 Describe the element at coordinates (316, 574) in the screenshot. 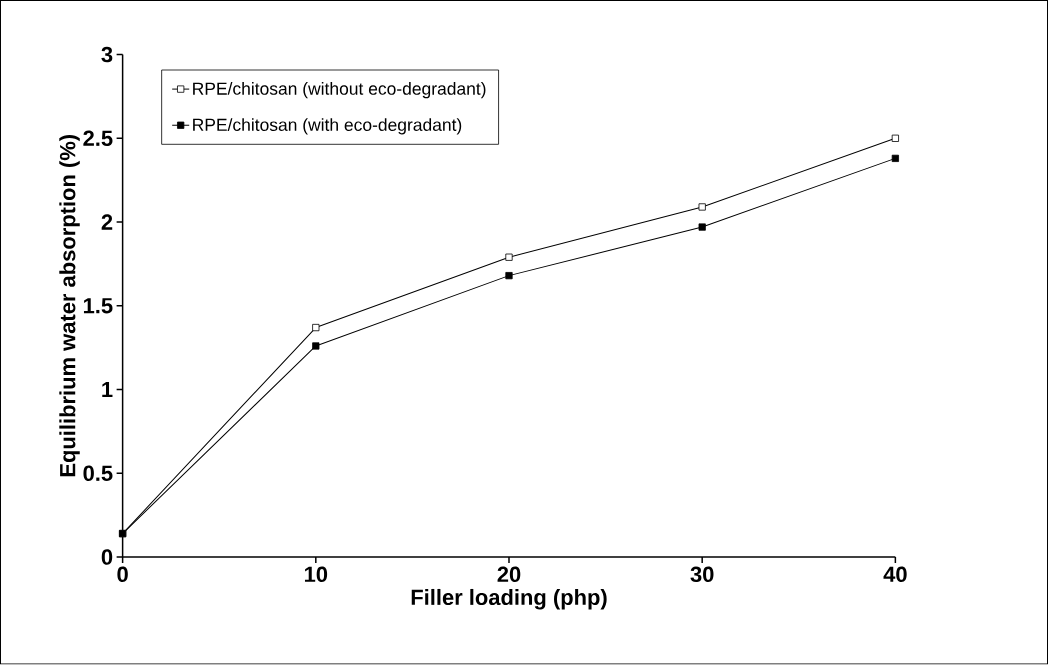

I see `x-tick-label: 10` at that location.